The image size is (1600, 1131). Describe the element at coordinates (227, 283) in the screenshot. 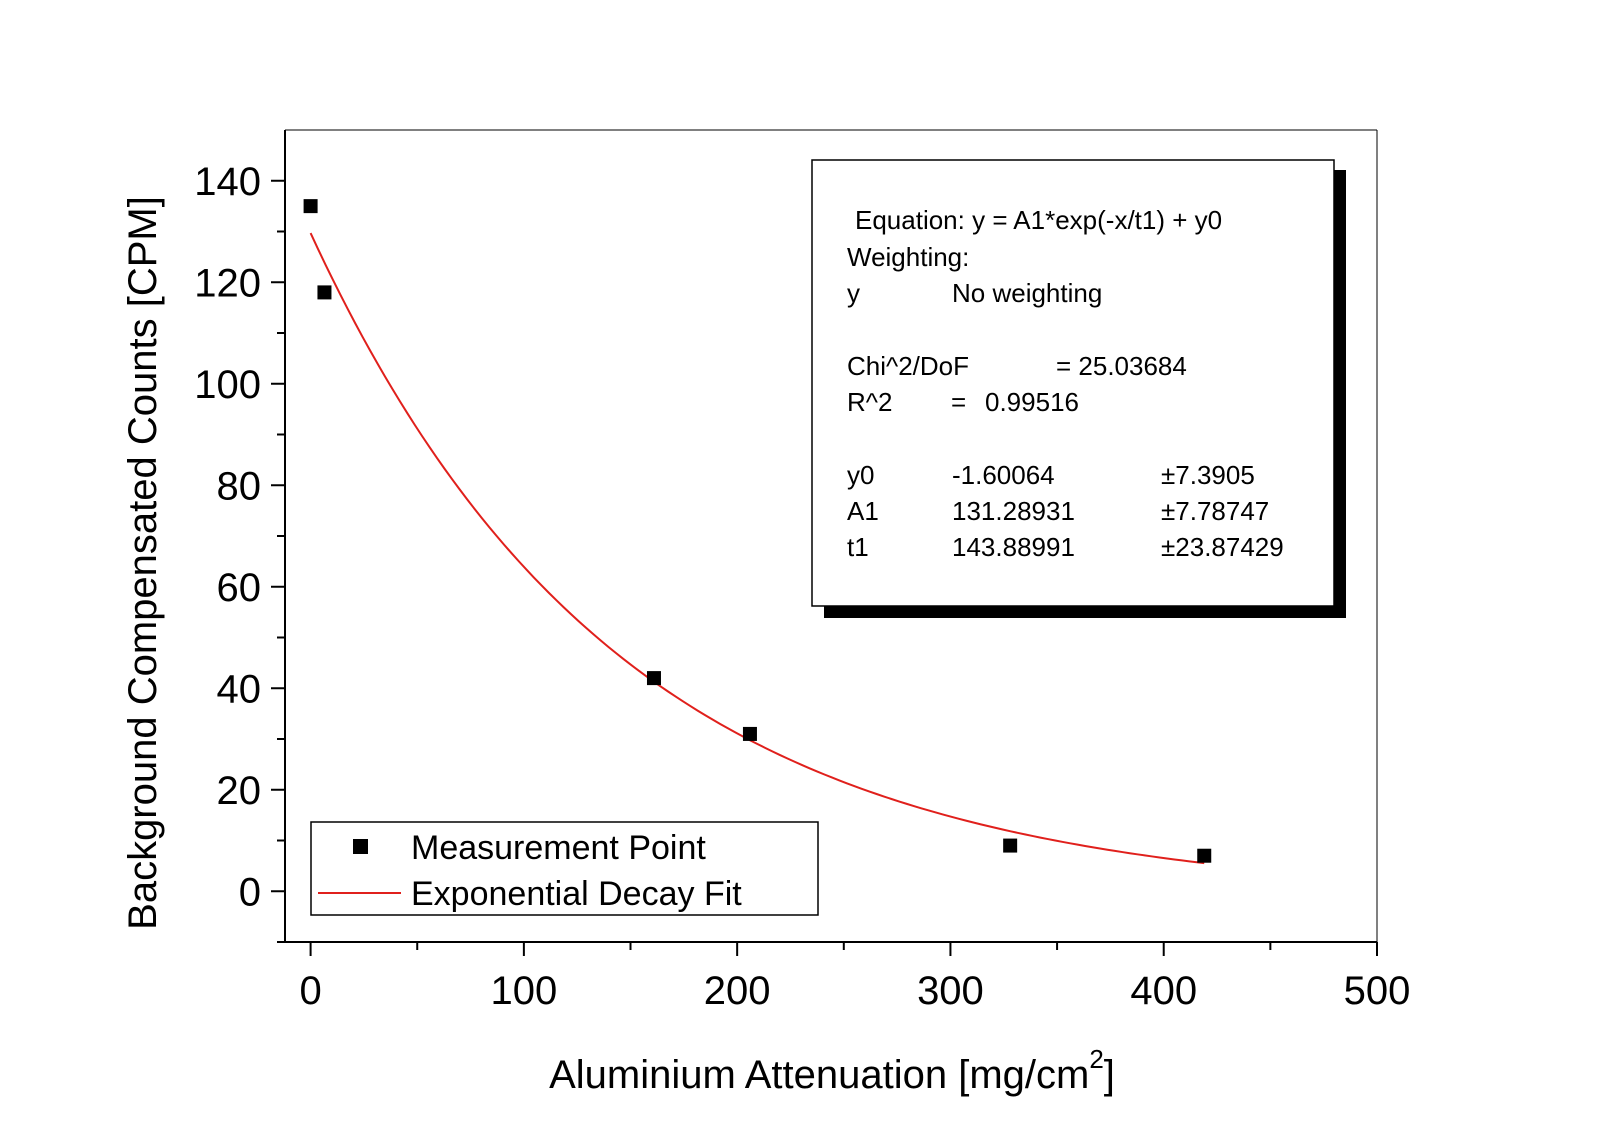

I see `y-tick-label: 120` at that location.